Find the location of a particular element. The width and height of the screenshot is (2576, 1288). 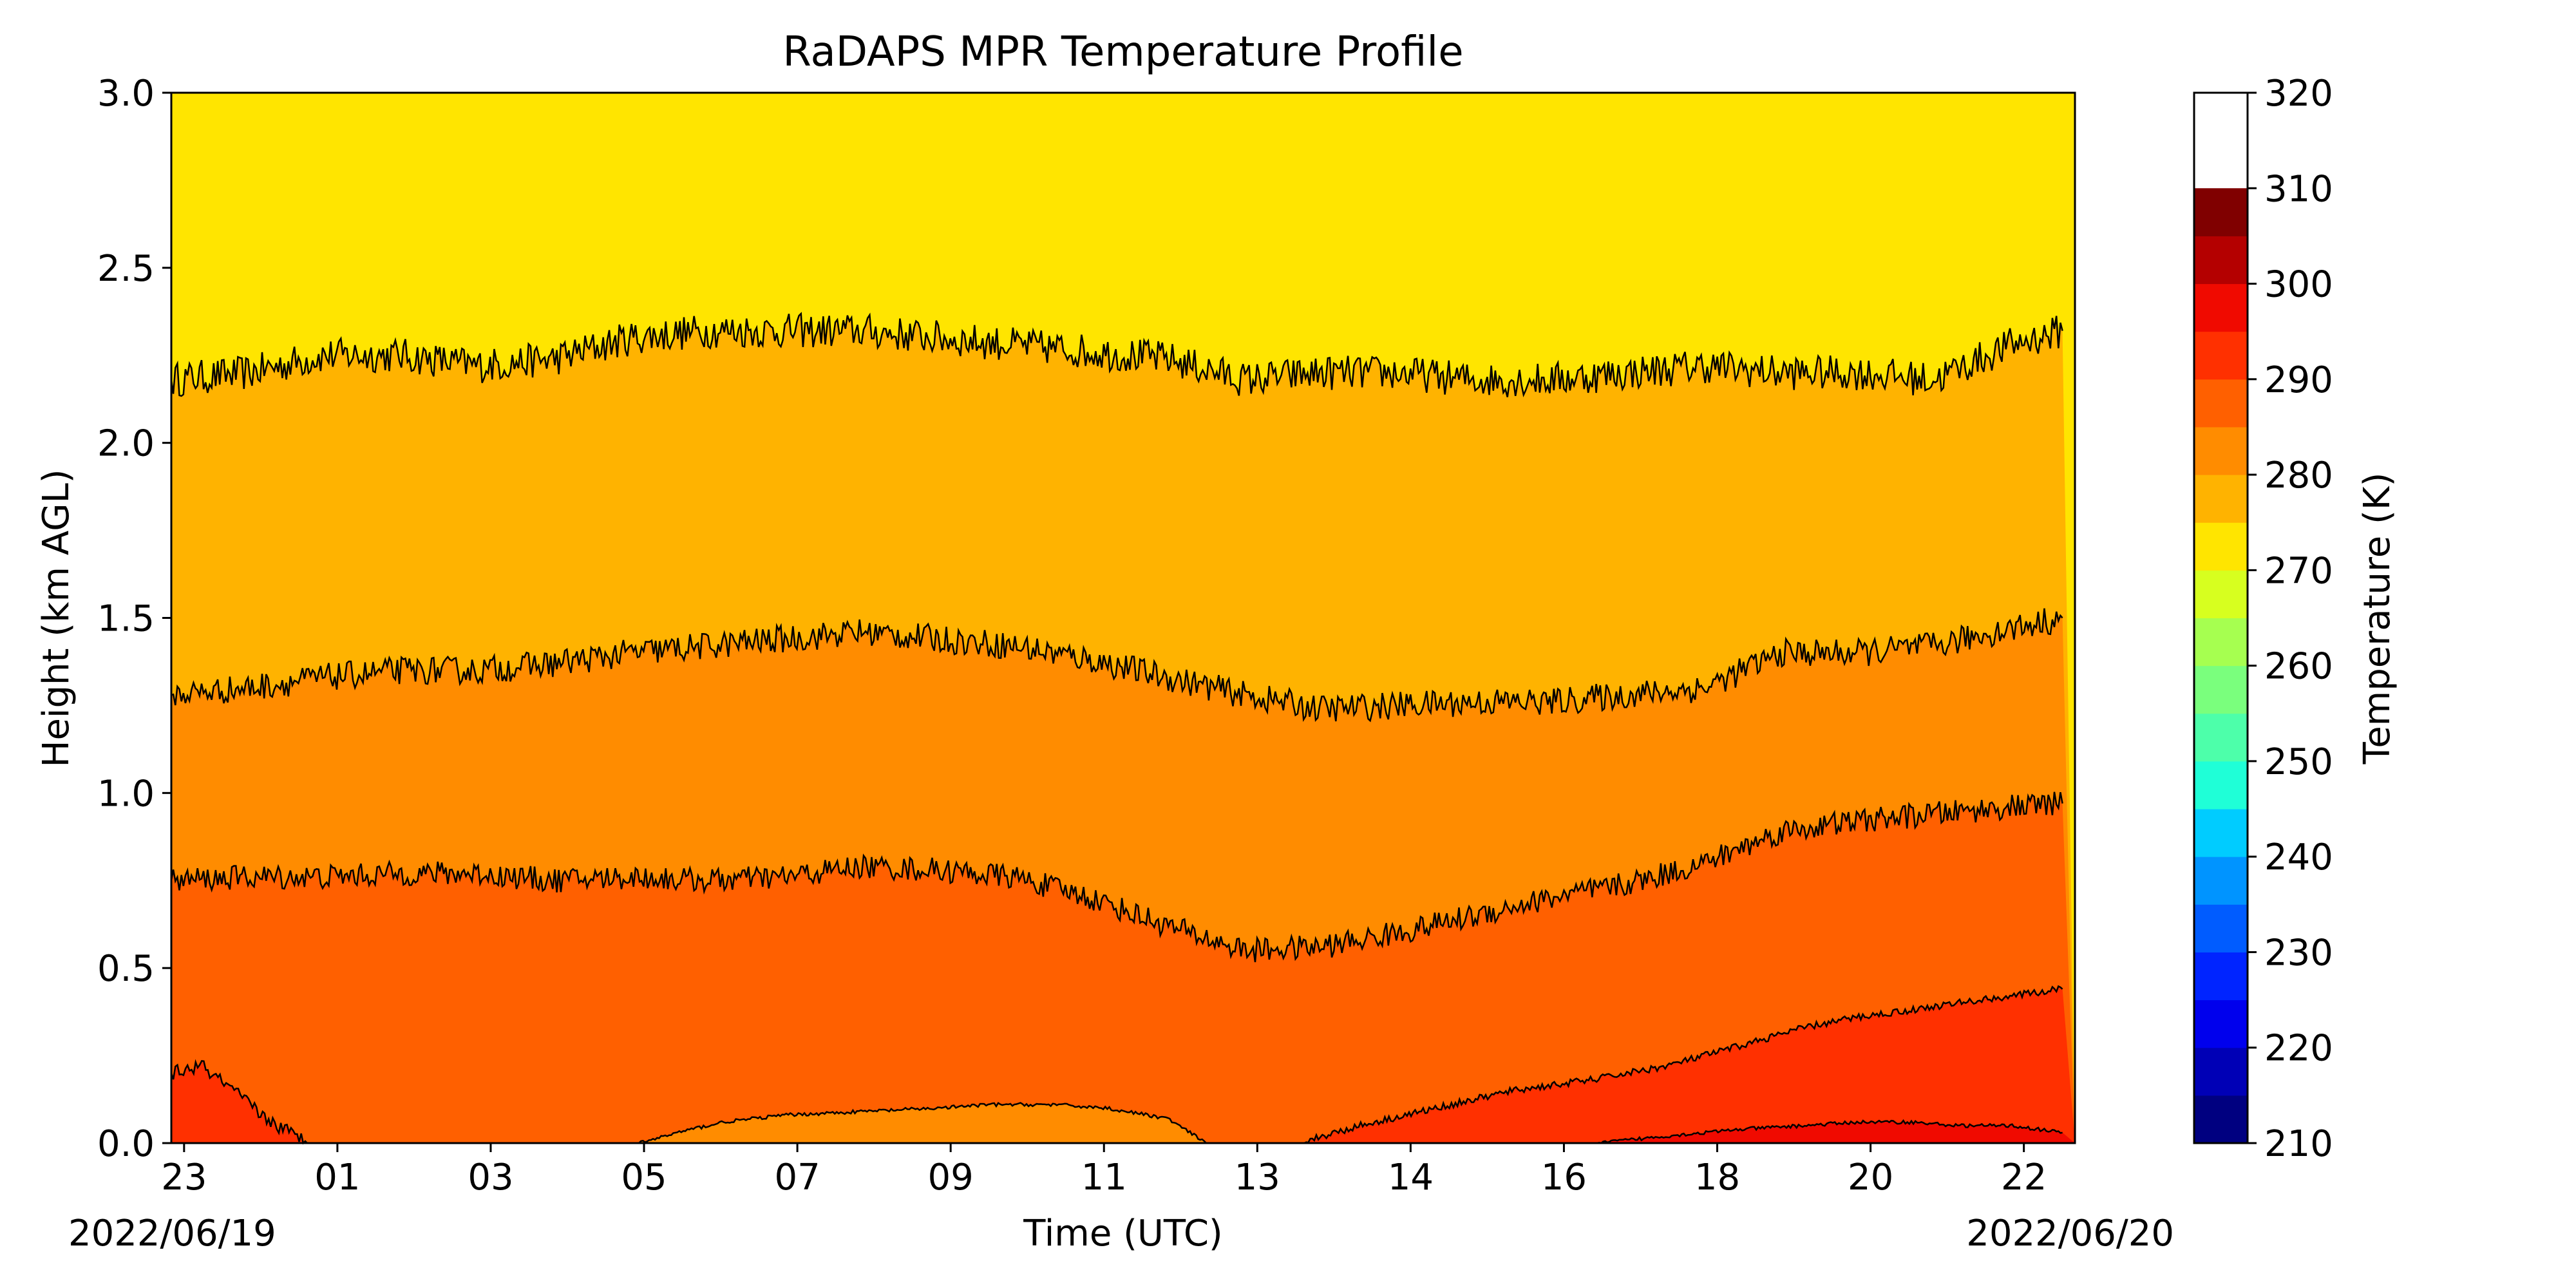

colorbar-tick-label-250: 250 is located at coordinates (2298, 762).